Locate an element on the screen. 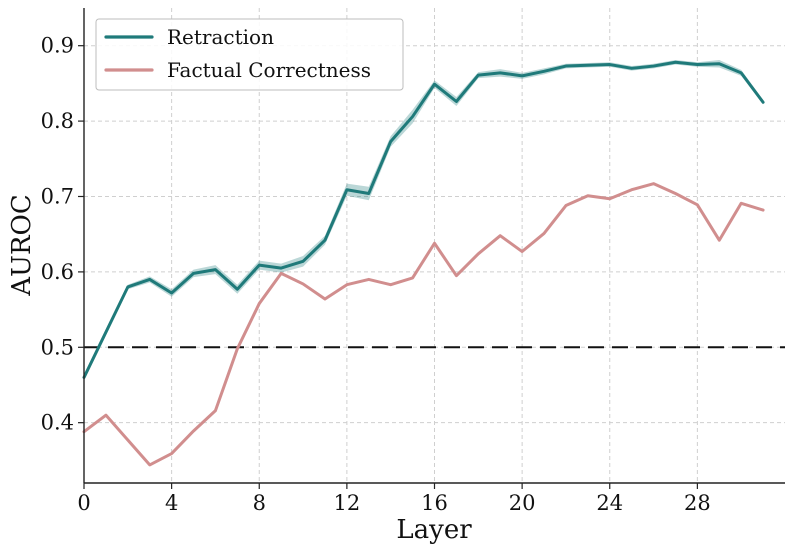  legend: Retraction Factual Correctness is located at coordinates (249, 54).